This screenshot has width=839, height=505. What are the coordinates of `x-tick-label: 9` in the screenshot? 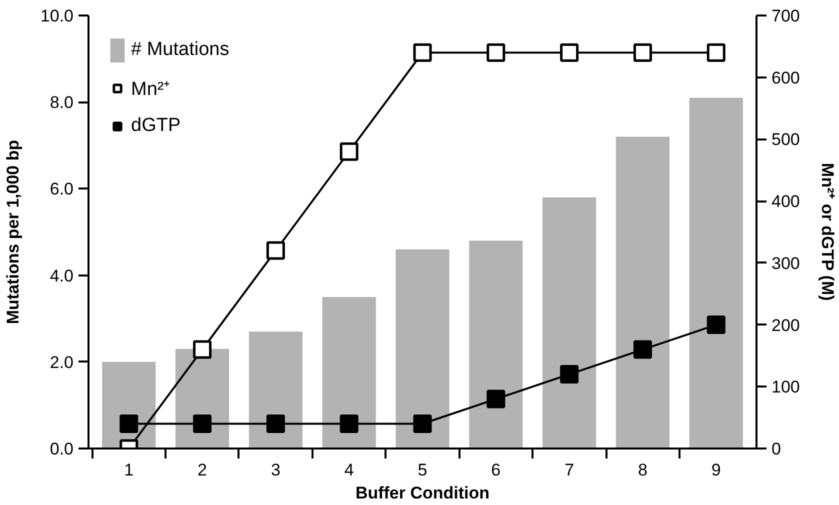 It's located at (716, 470).